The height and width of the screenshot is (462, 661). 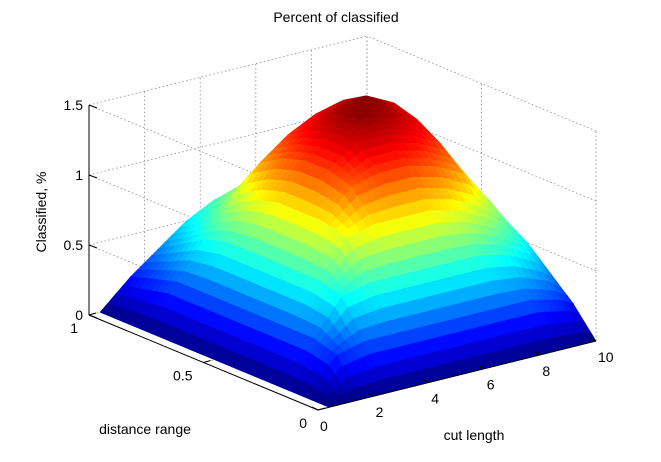 I want to click on x-tick-label-8: 8, so click(x=546, y=371).